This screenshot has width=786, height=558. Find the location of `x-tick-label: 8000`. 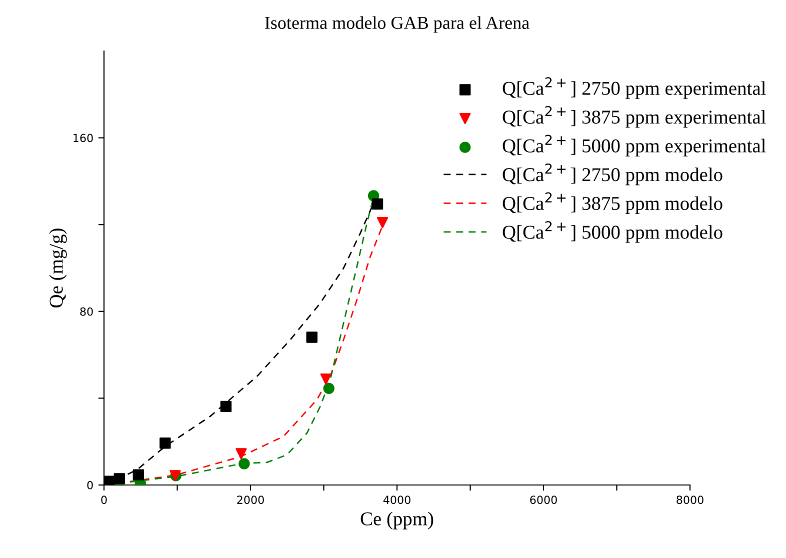

x-tick-label: 8000 is located at coordinates (690, 500).